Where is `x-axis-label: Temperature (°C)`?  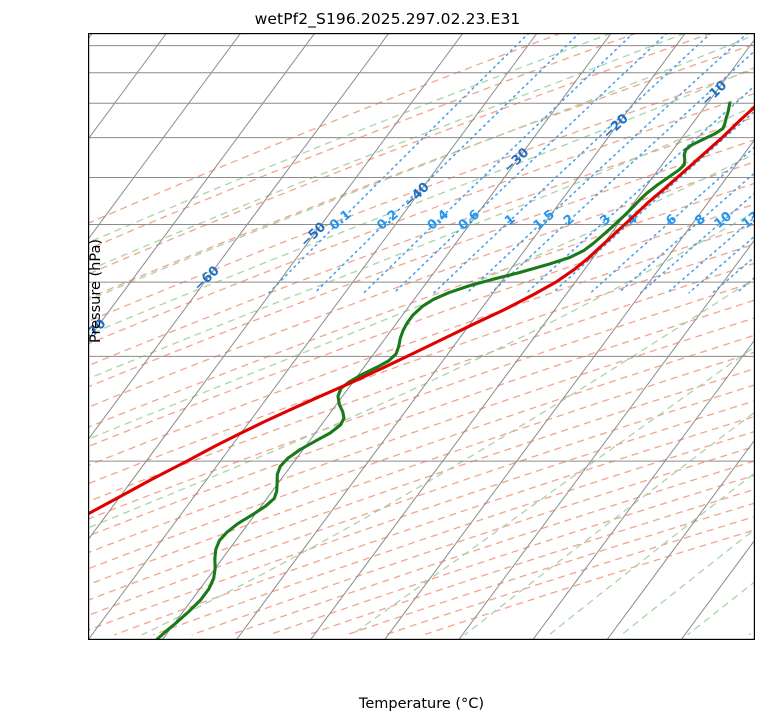
x-axis-label: Temperature (°C) is located at coordinates (421, 704).